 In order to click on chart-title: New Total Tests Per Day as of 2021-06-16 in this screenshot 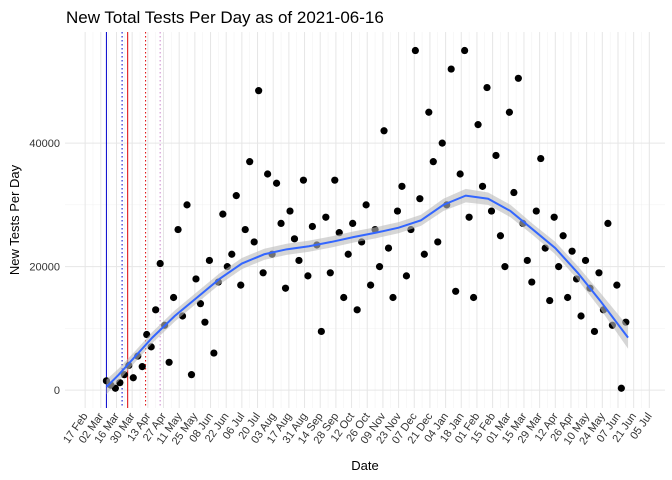, I will do `click(225, 17)`.